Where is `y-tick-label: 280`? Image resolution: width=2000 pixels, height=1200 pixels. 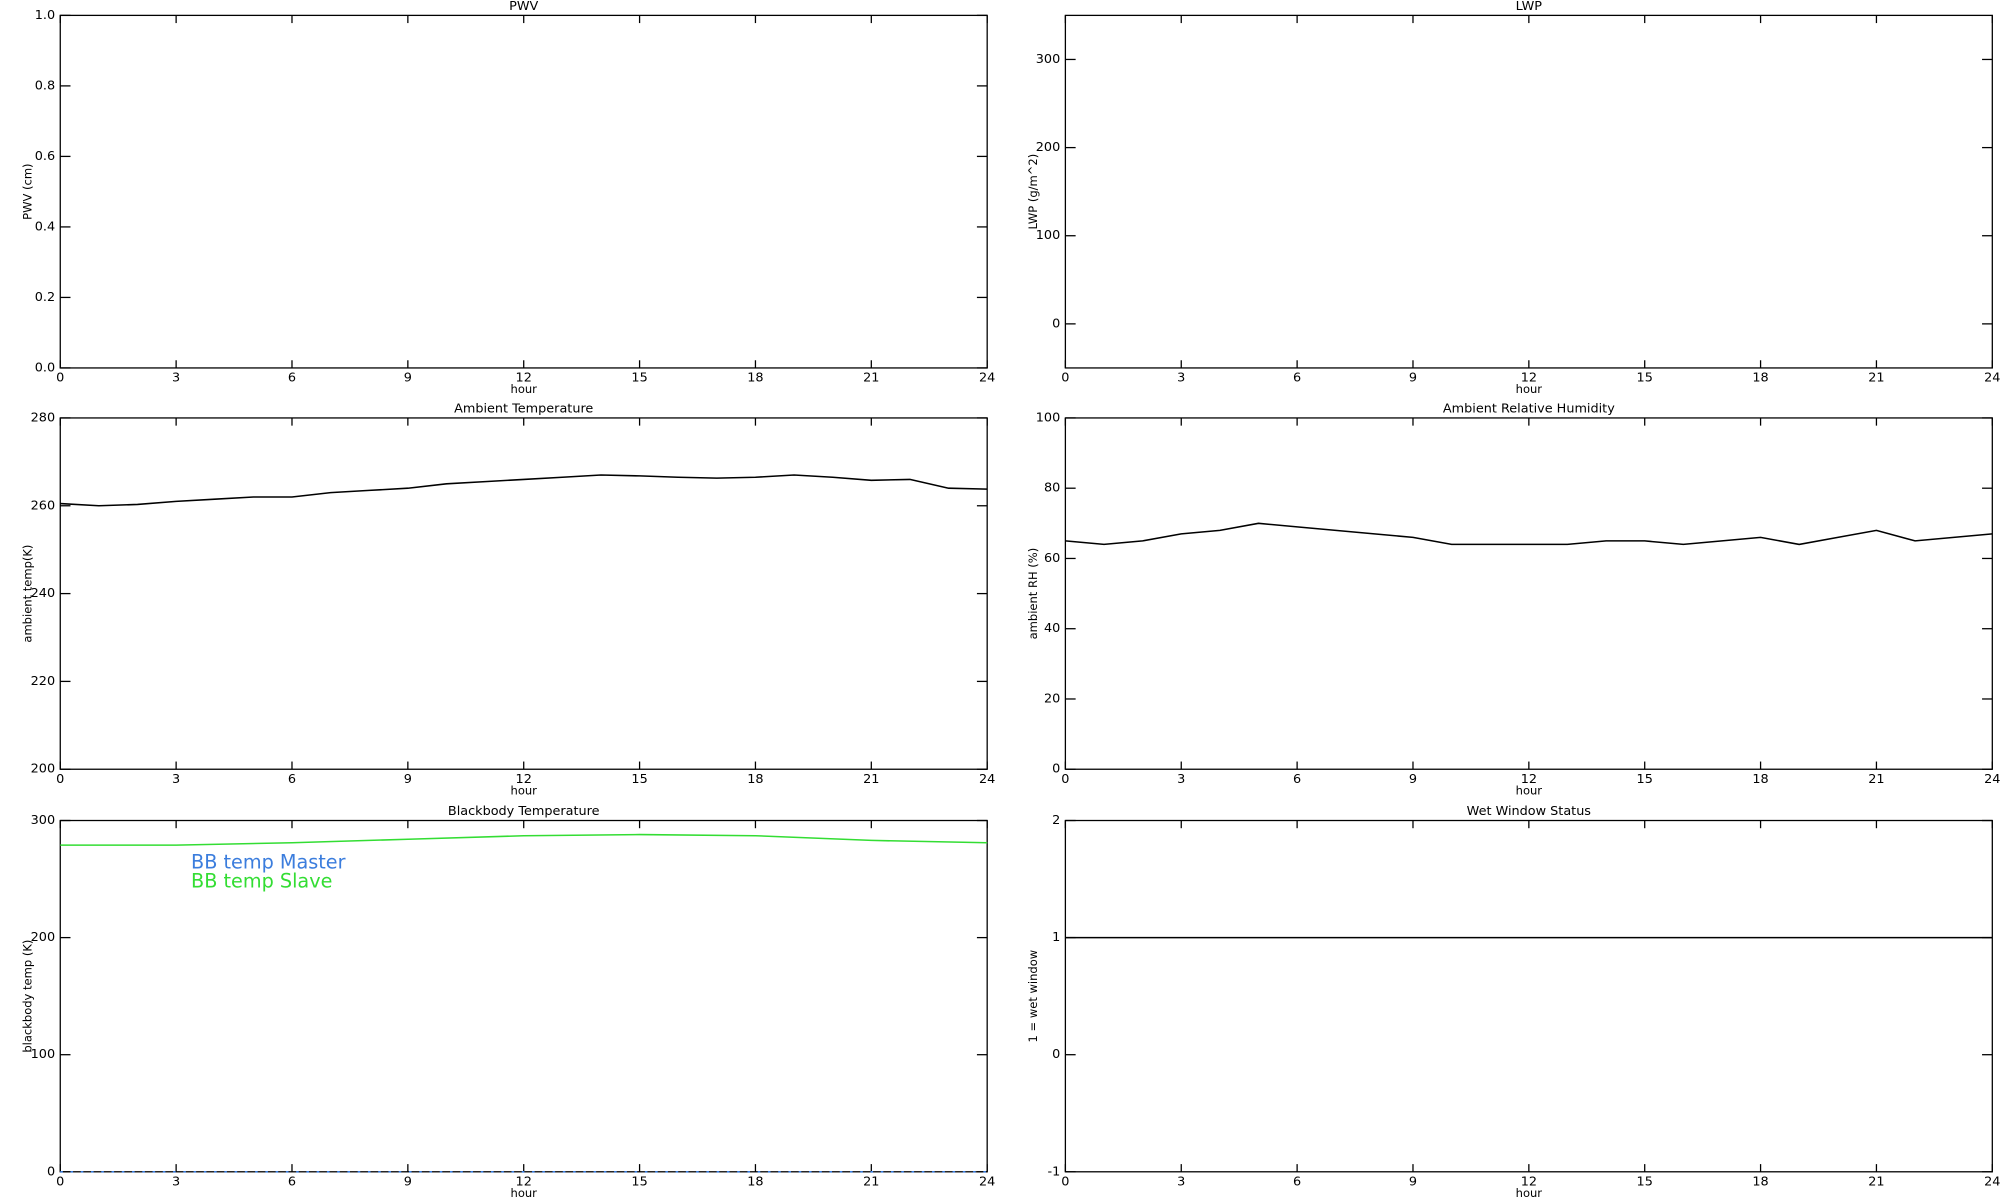
y-tick-label: 280 is located at coordinates (43, 417).